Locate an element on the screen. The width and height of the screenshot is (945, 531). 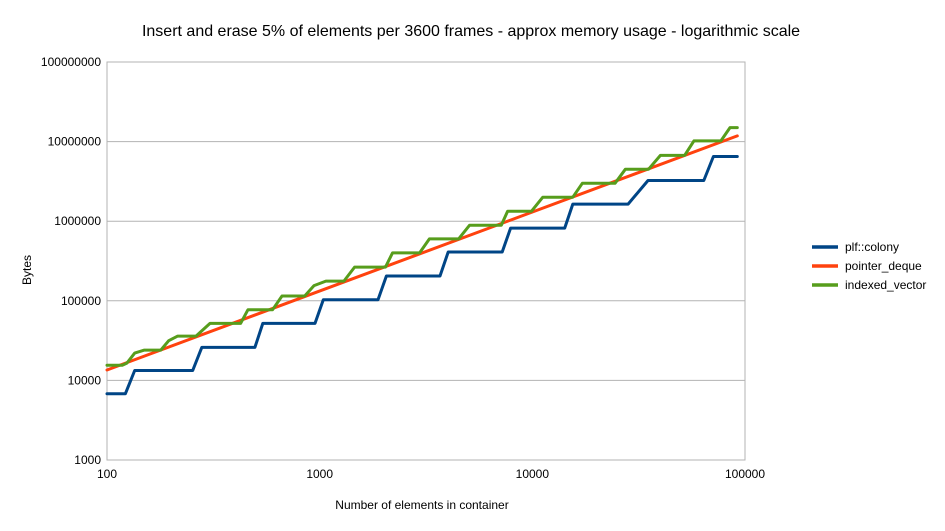
y-tick-label: 1000000 is located at coordinates (77, 221).